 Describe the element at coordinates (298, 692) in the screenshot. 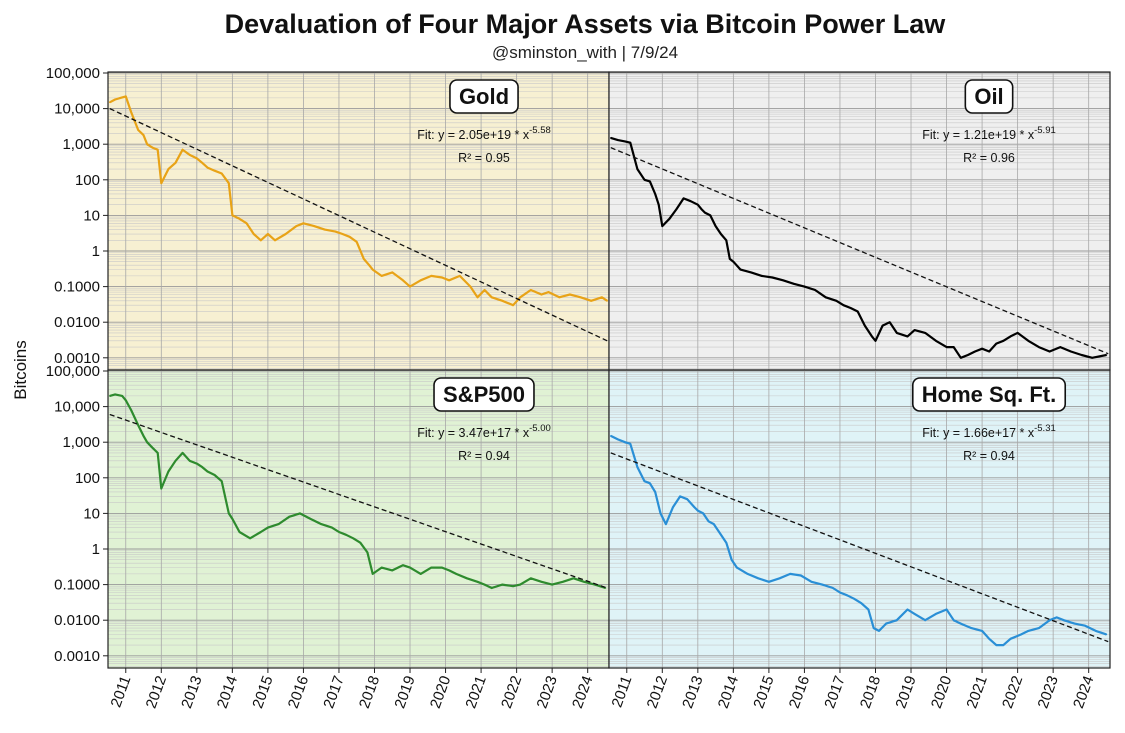

I see `x-tick-label: 2016` at that location.